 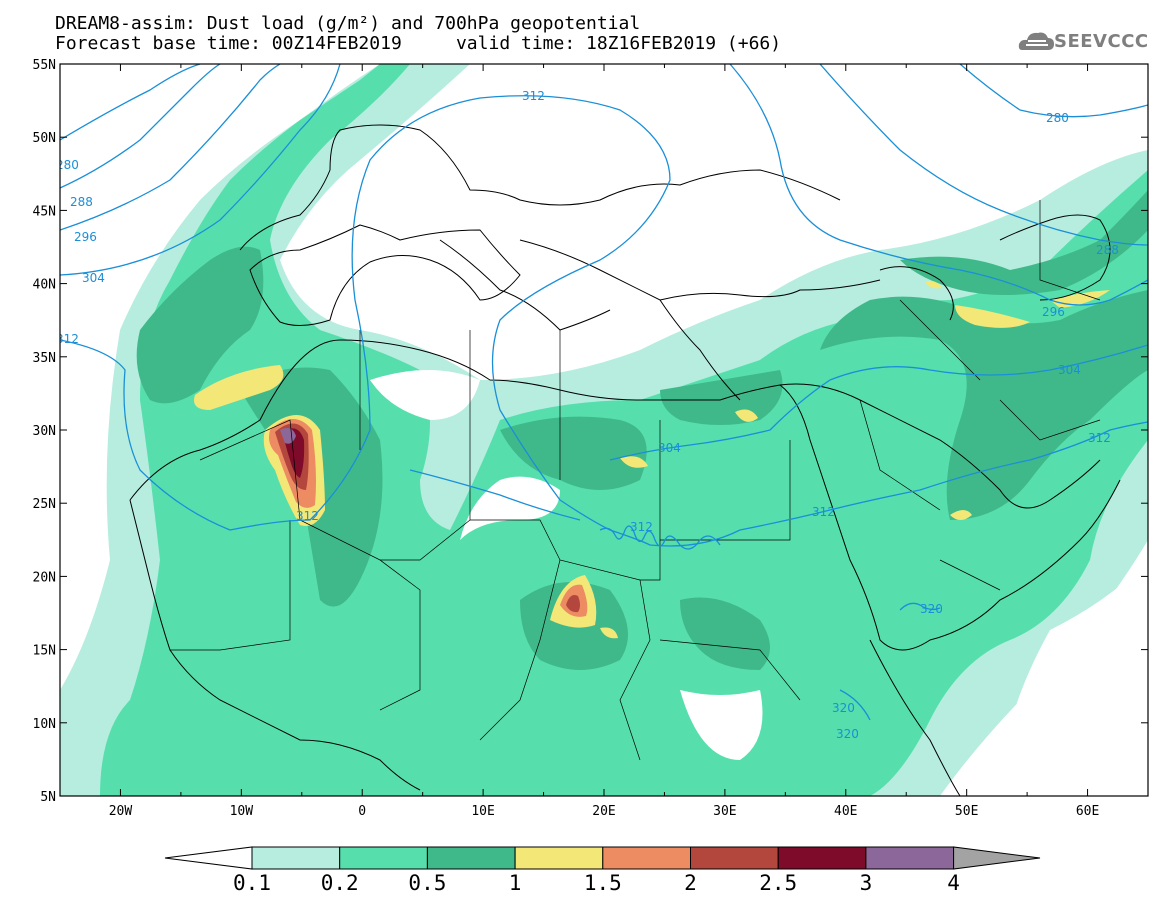 What do you see at coordinates (44, 65) in the screenshot?
I see `lat-tick-label: 55N` at bounding box center [44, 65].